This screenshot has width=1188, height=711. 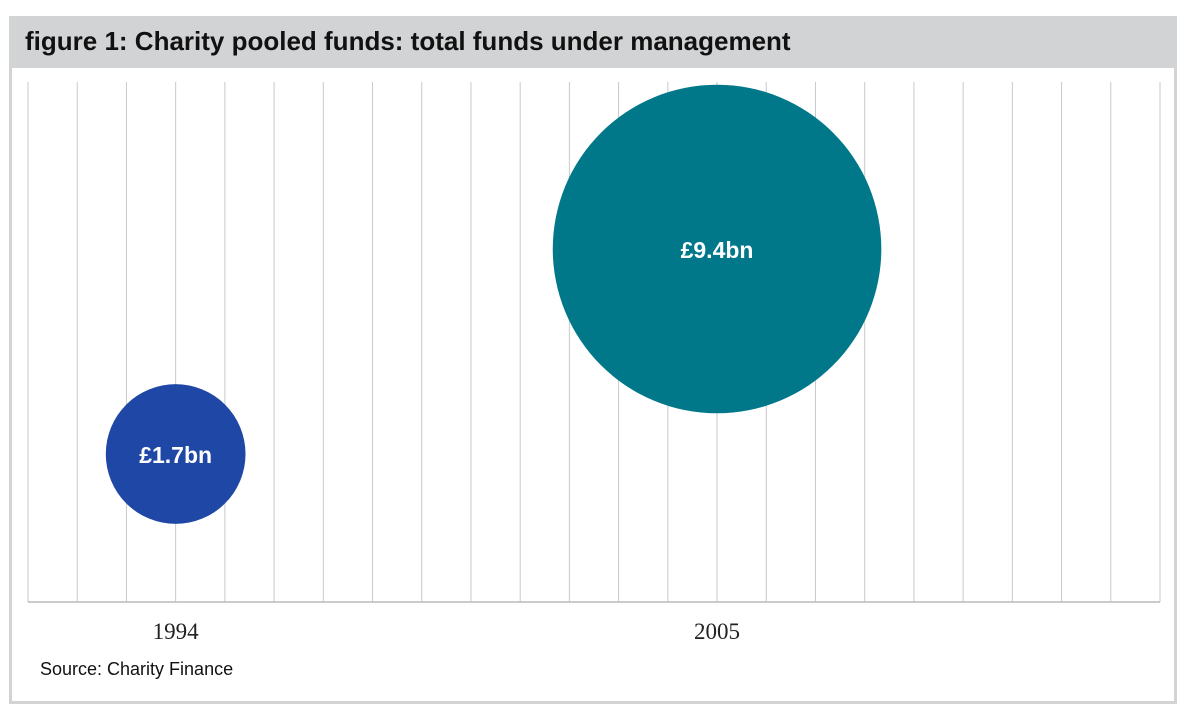 What do you see at coordinates (176, 631) in the screenshot?
I see `x-tick-label-1994: 1994` at bounding box center [176, 631].